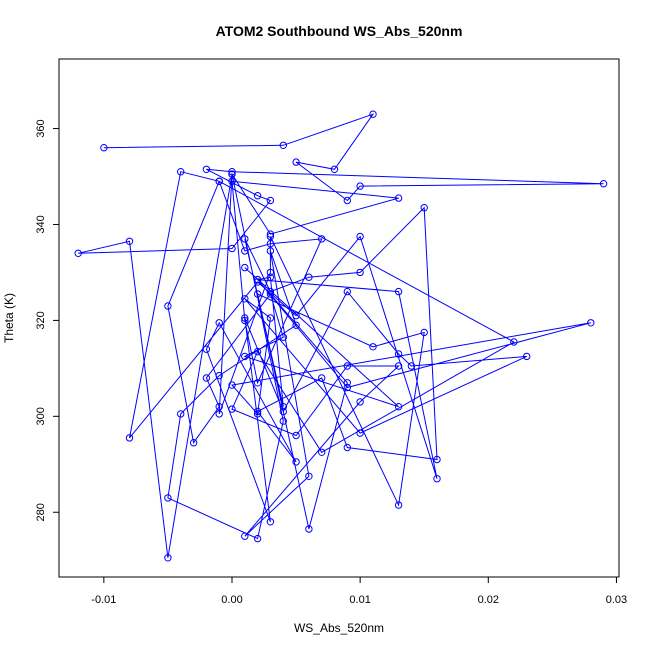  Describe the element at coordinates (339, 31) in the screenshot. I see `chart-title: ATOM2 Southbound WS_Abs_520nm` at that location.